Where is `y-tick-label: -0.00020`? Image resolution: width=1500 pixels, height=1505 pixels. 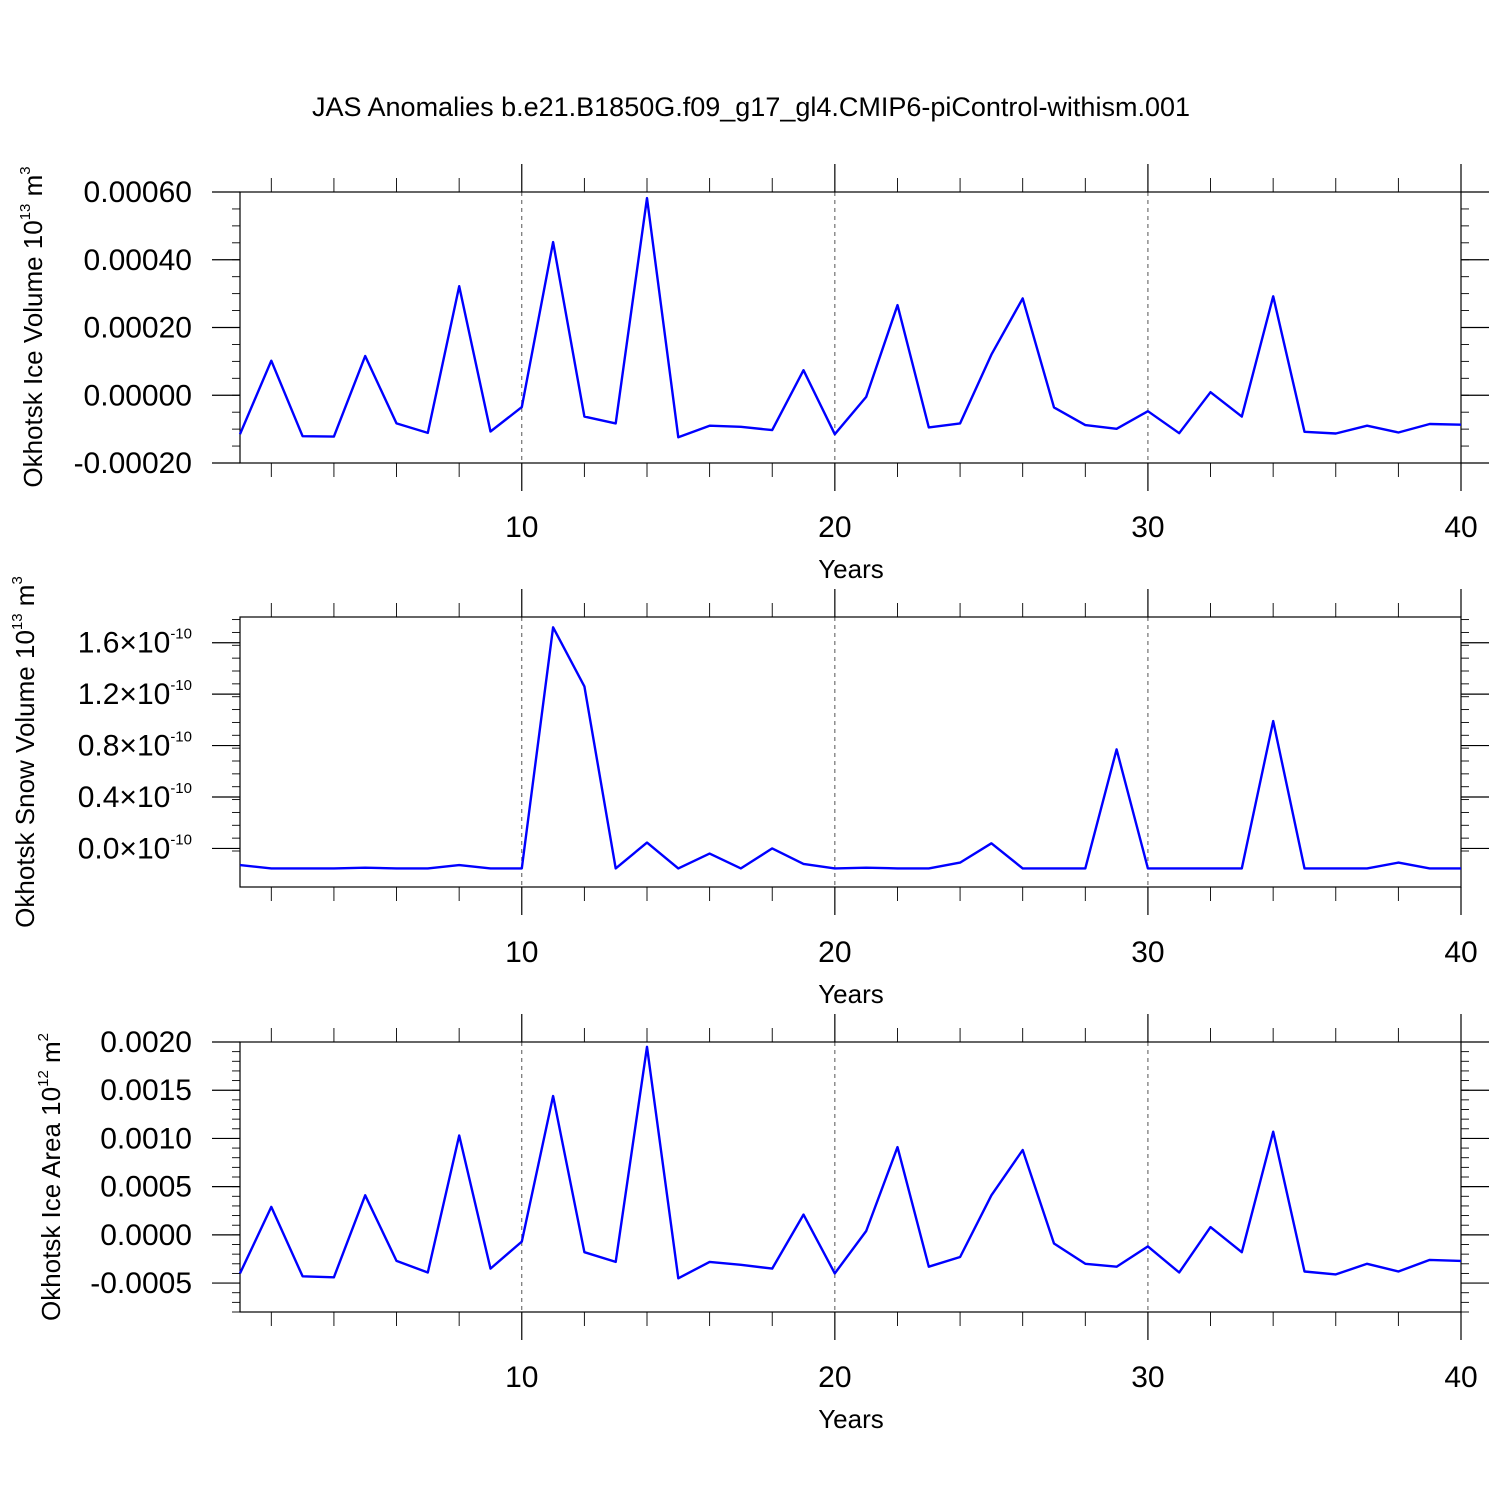
y-tick-label: -0.00020 is located at coordinates (133, 463).